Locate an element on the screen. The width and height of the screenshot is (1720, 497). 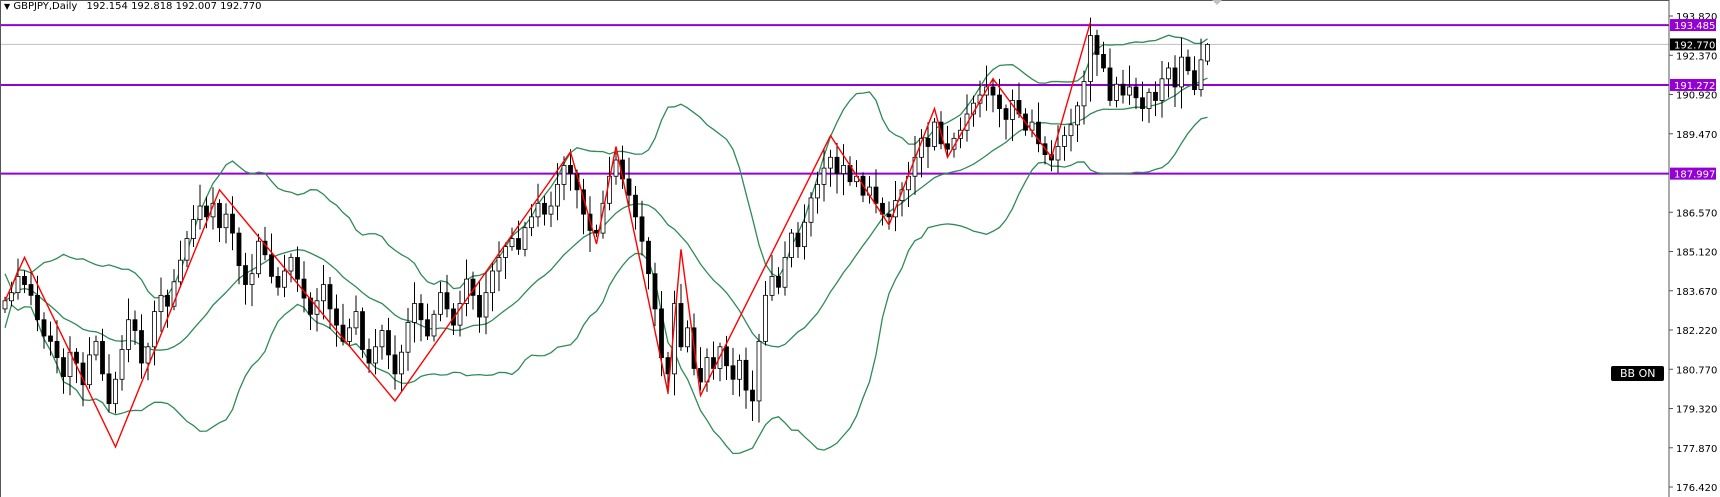
chart-shift-marker-icon is located at coordinates (1217, 2).